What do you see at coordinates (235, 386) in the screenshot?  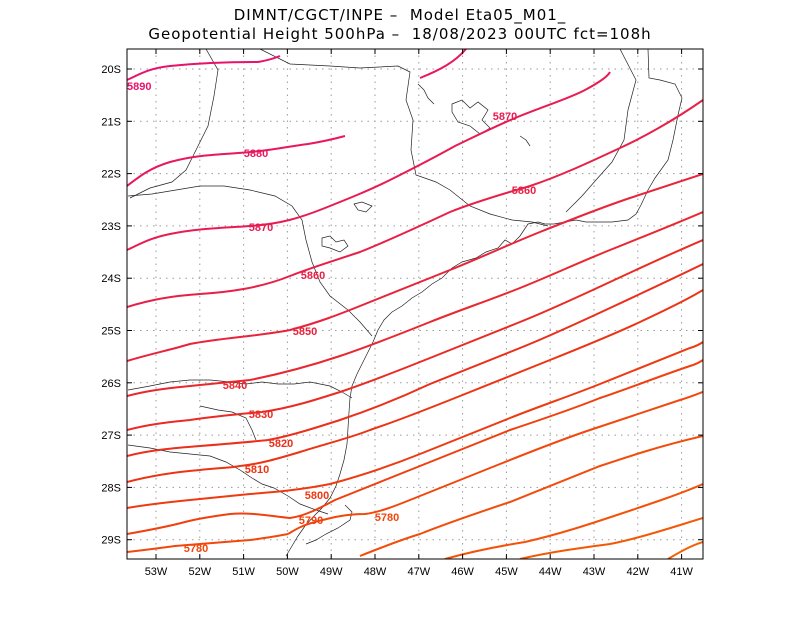 I see `contour-label: 5840` at bounding box center [235, 386].